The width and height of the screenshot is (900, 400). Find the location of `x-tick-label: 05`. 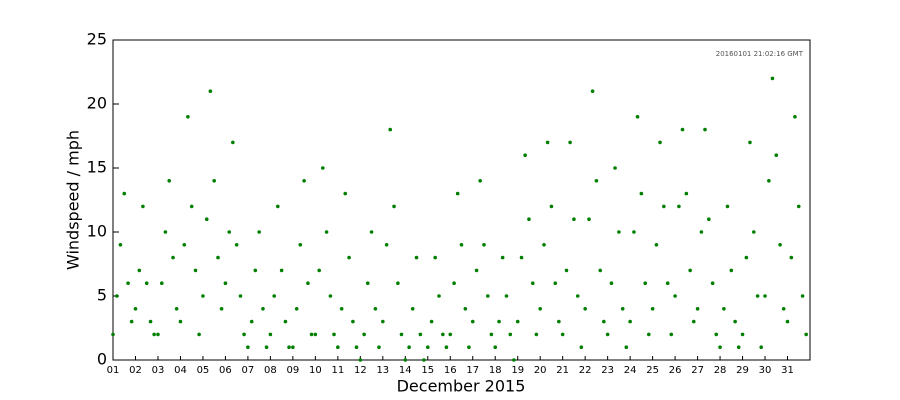

x-tick-label: 05 is located at coordinates (203, 370).